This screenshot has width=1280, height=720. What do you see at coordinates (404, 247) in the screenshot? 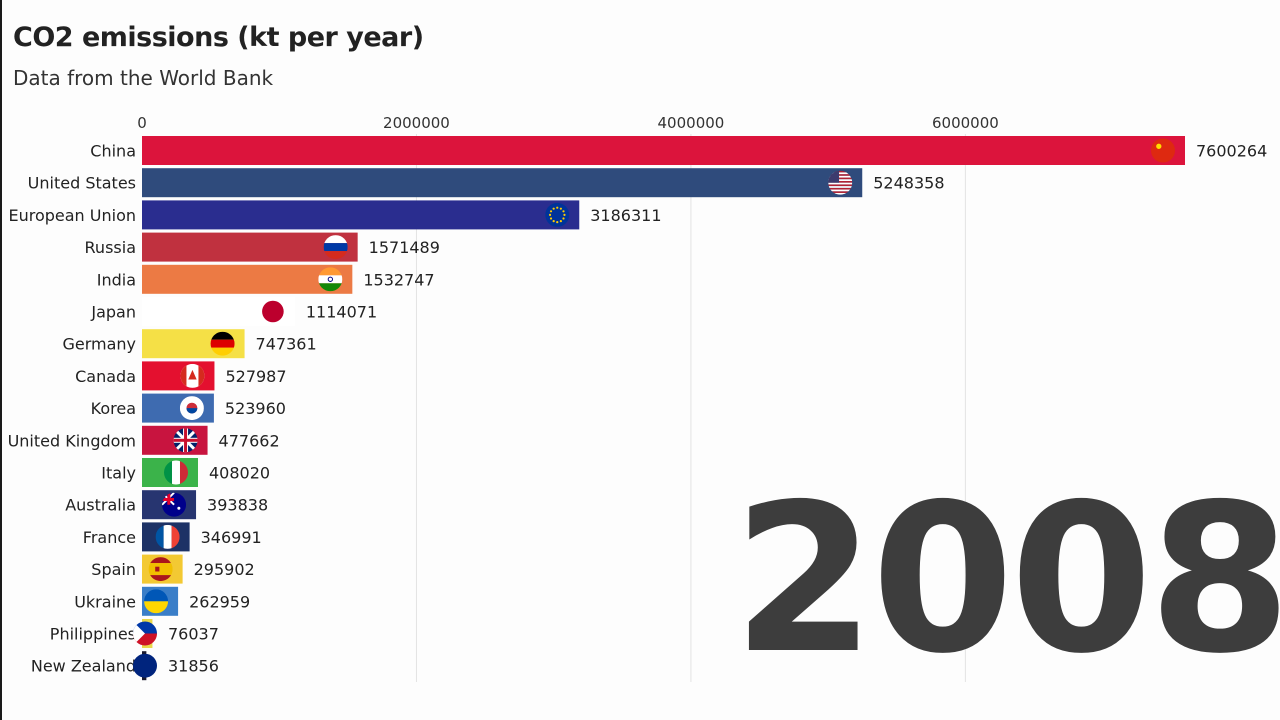
I see `value-label: 1571489` at bounding box center [404, 247].